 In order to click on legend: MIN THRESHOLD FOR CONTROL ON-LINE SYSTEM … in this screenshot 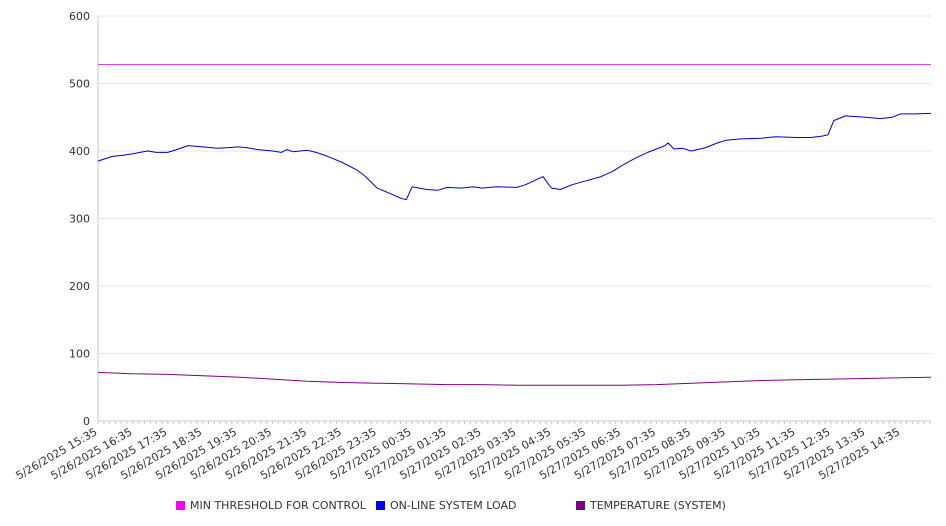, I will do `click(451, 505)`.